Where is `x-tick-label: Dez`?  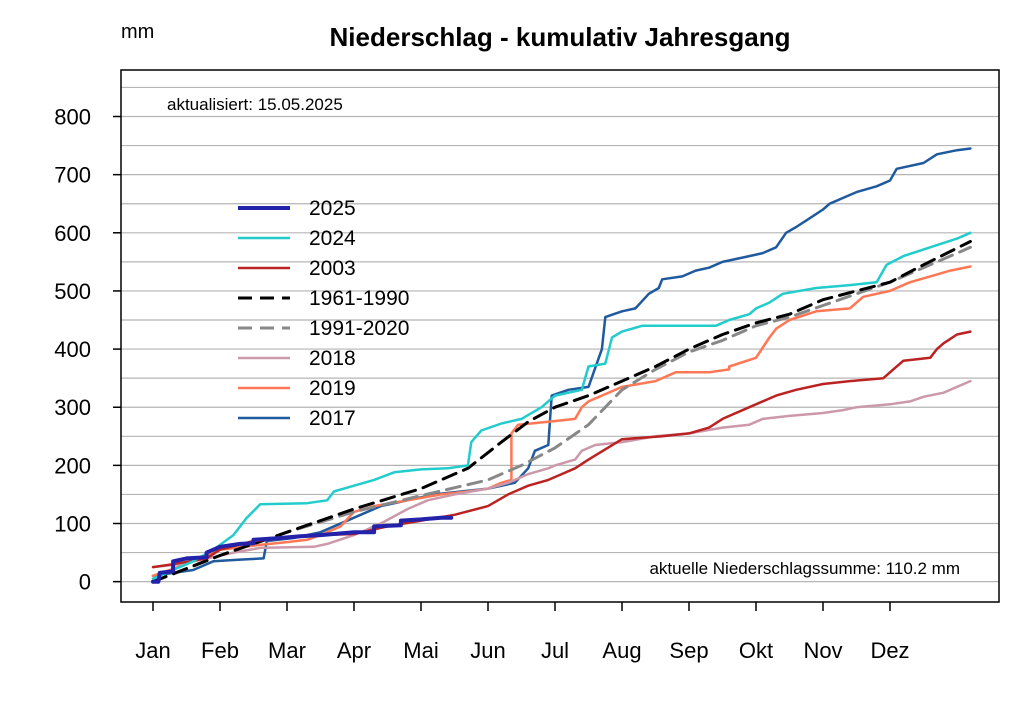
x-tick-label: Dez is located at coordinates (889, 650).